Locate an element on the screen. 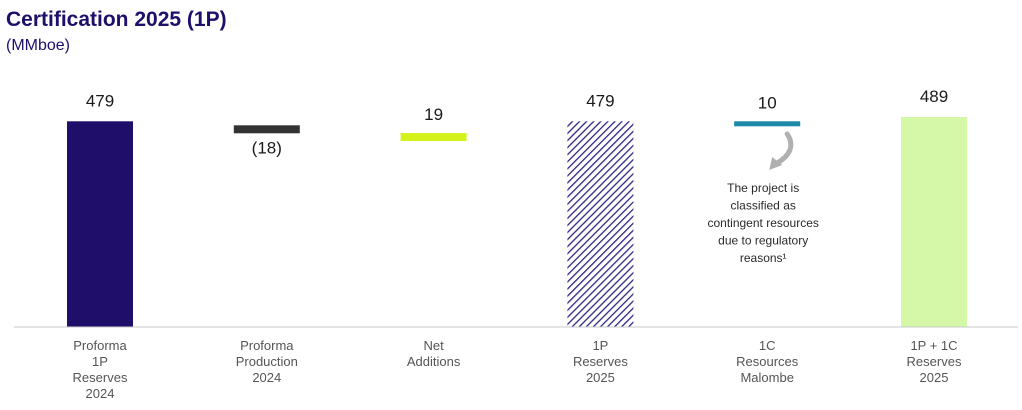 The width and height of the screenshot is (1022, 410). data-label-4: 479 is located at coordinates (600, 100).